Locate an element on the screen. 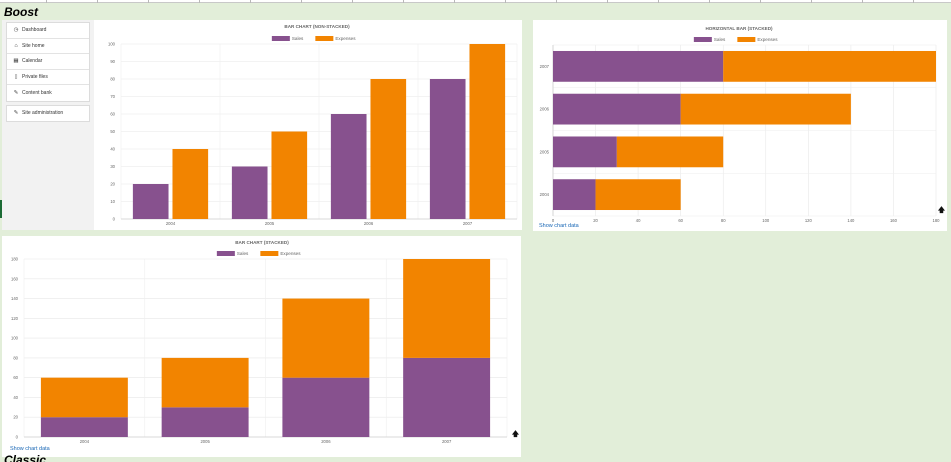  nav-item-private-files: ▯ Private files is located at coordinates (48, 77).